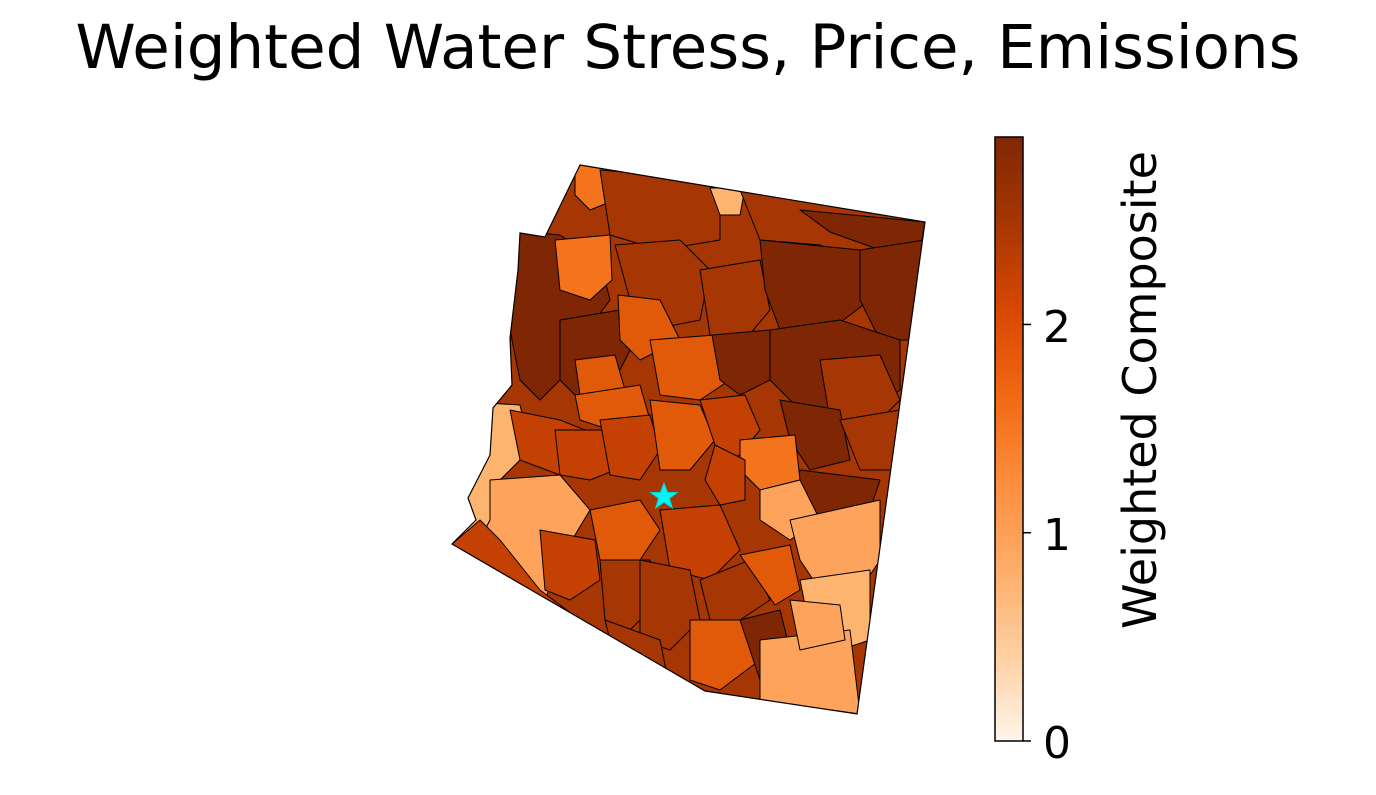 The image size is (1376, 795). Describe the element at coordinates (1009, 439) in the screenshot. I see `colorbar` at that location.